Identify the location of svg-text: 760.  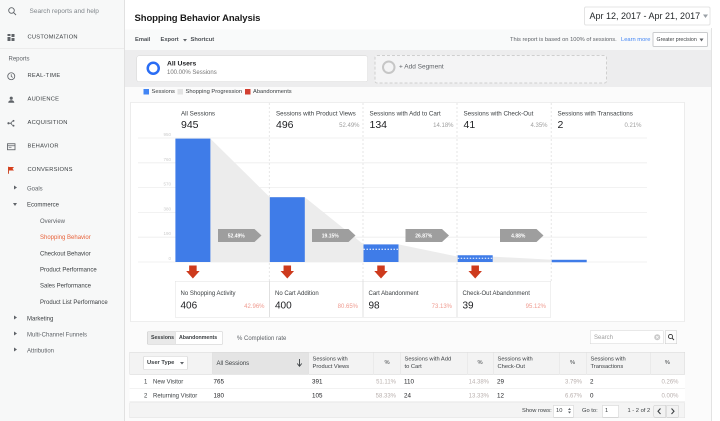
(167, 159).